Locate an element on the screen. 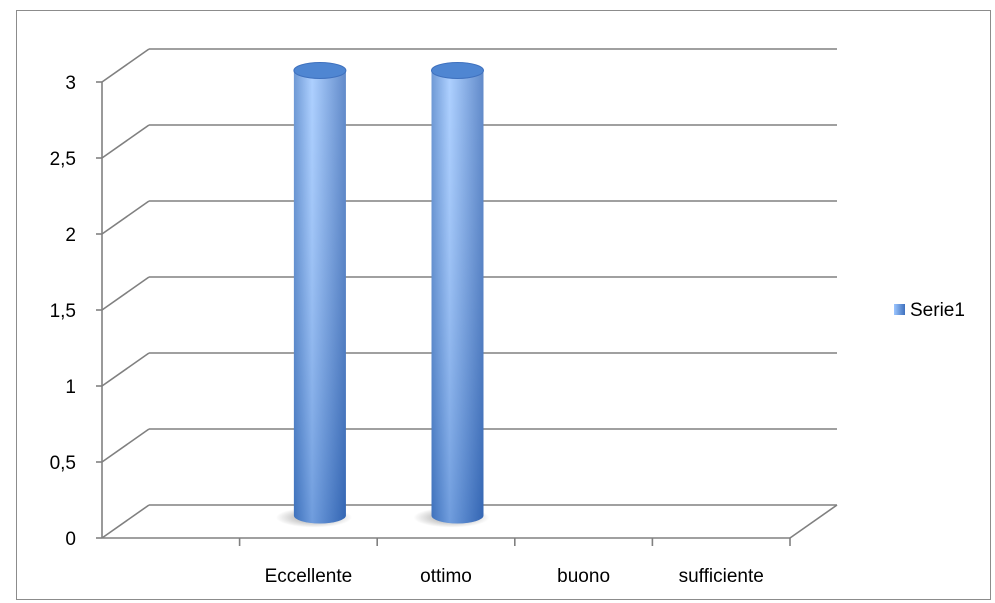 The width and height of the screenshot is (995, 603). y-tick-label-0: 0 is located at coordinates (70, 539).